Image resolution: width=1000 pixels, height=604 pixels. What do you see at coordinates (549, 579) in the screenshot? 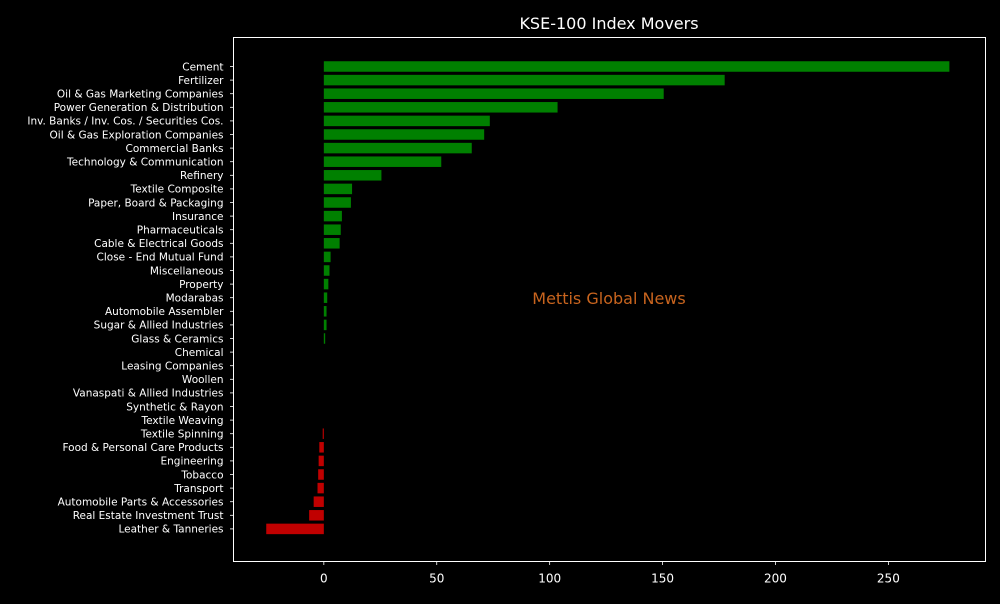
I see `x-tick-label: 100` at bounding box center [549, 579].